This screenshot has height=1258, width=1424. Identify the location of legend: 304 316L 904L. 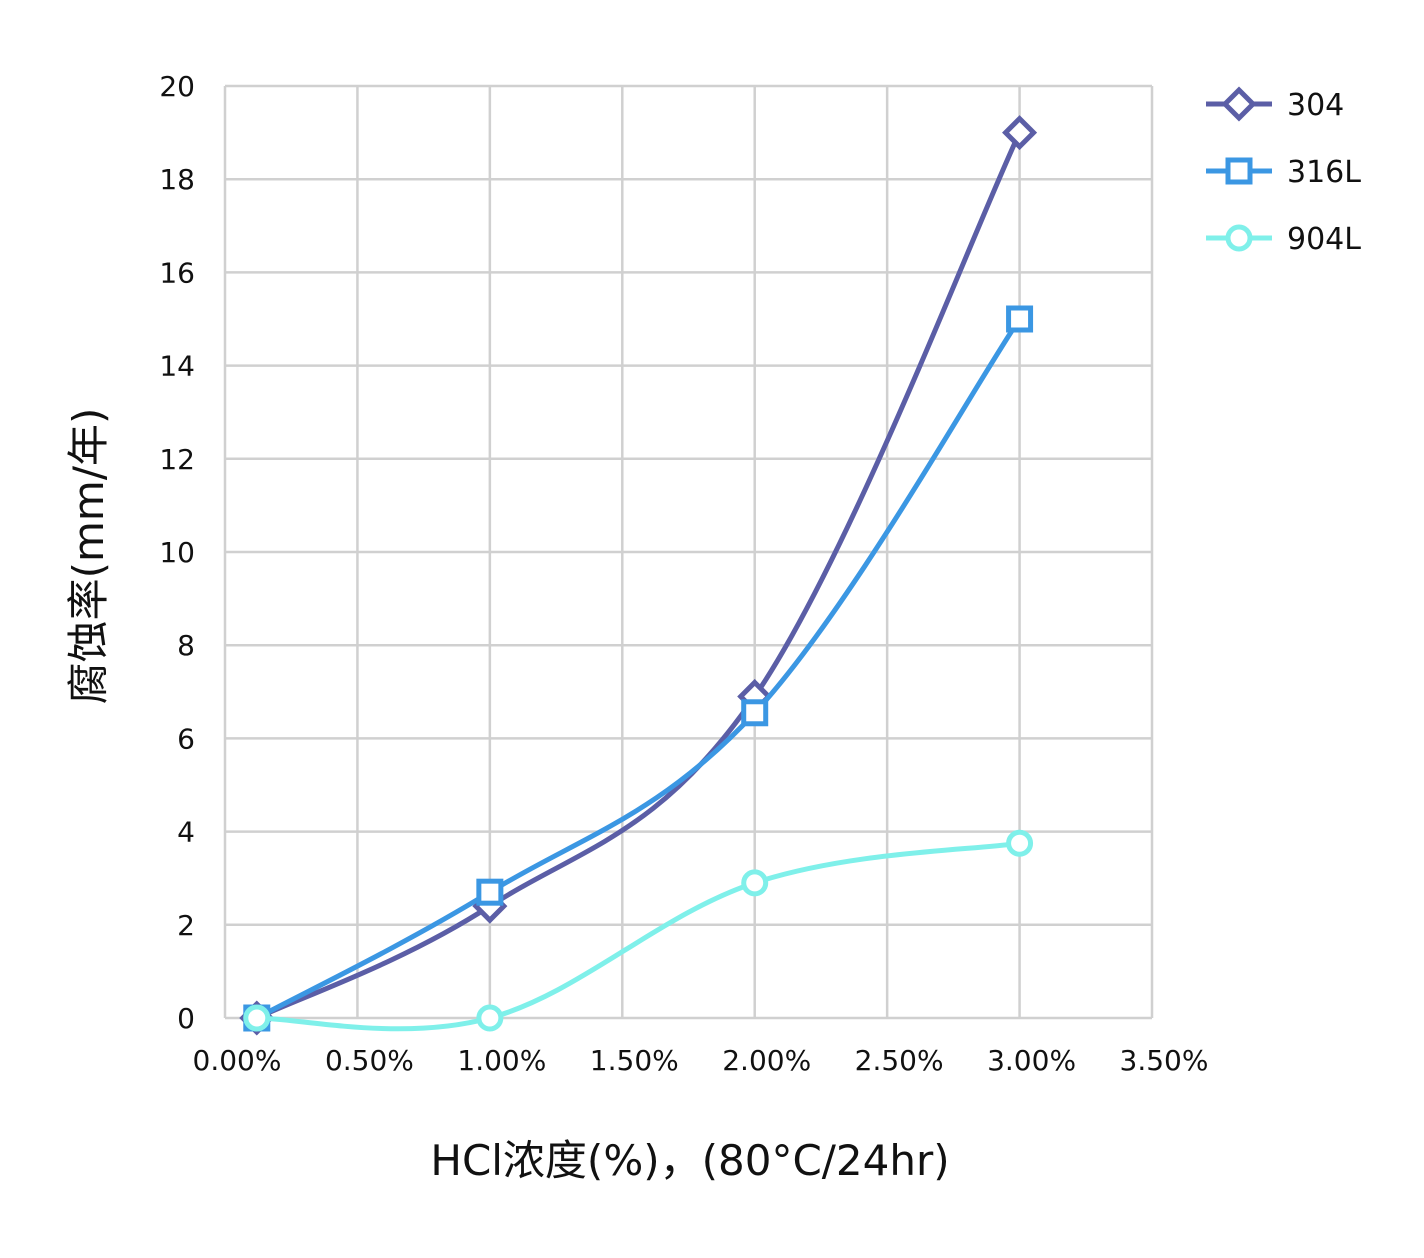
(1283, 171).